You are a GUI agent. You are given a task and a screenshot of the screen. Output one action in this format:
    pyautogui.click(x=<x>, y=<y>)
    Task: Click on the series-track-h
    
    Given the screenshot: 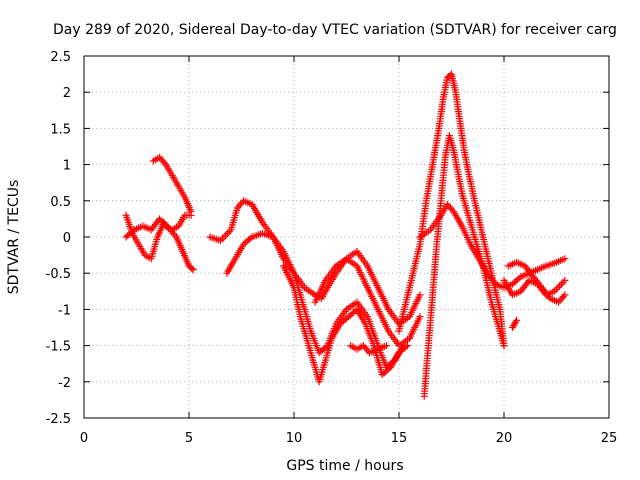 What is the action you would take?
    pyautogui.click(x=368, y=349)
    